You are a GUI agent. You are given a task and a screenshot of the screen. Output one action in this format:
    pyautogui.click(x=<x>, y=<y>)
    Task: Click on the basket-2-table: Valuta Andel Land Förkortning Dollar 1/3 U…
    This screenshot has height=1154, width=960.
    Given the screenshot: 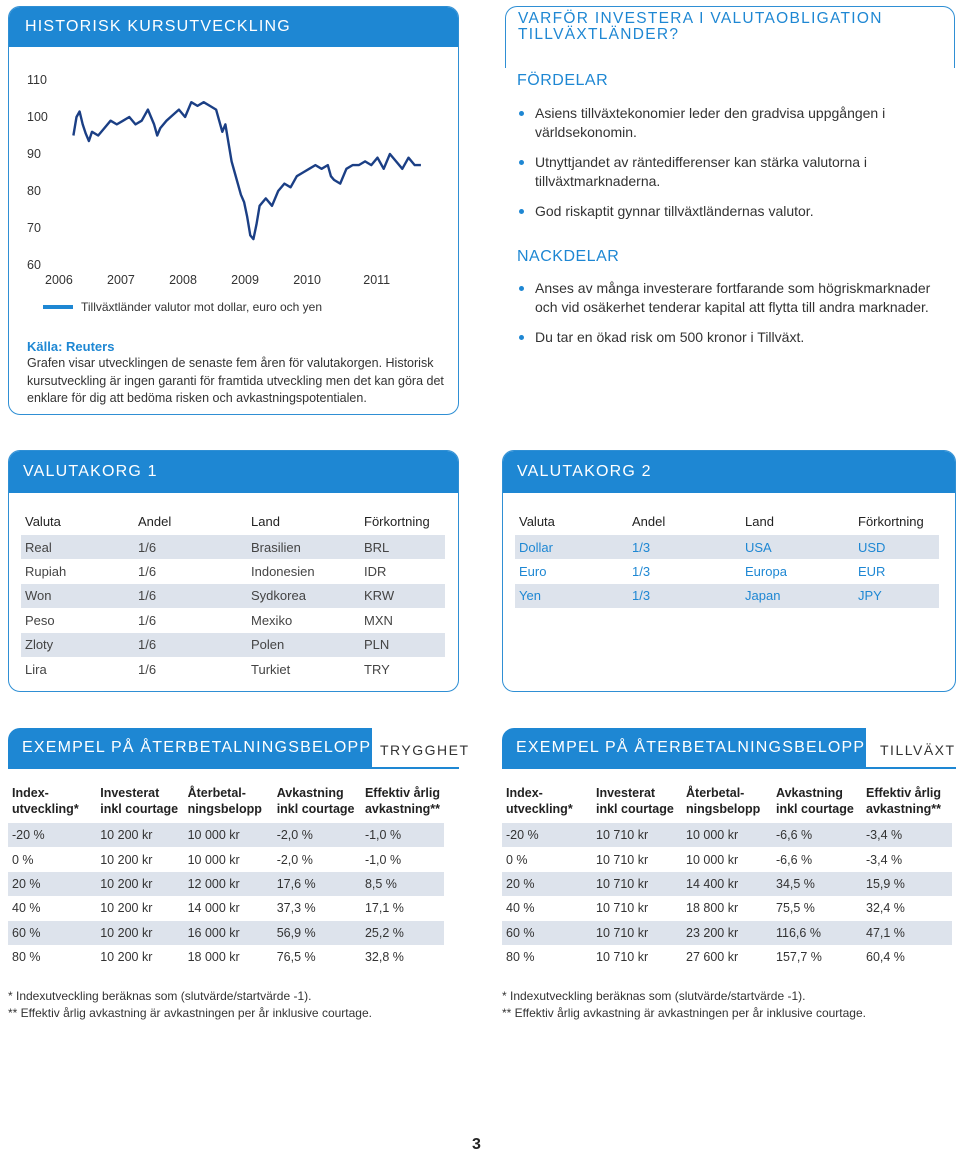 What is the action you would take?
    pyautogui.click(x=727, y=558)
    